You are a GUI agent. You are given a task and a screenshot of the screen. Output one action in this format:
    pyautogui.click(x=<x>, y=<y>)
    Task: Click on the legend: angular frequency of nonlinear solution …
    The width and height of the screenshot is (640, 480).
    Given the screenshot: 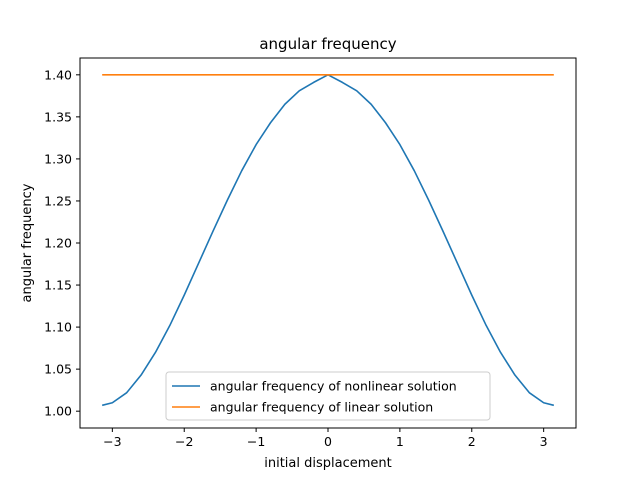 What is the action you would take?
    pyautogui.click(x=328, y=396)
    